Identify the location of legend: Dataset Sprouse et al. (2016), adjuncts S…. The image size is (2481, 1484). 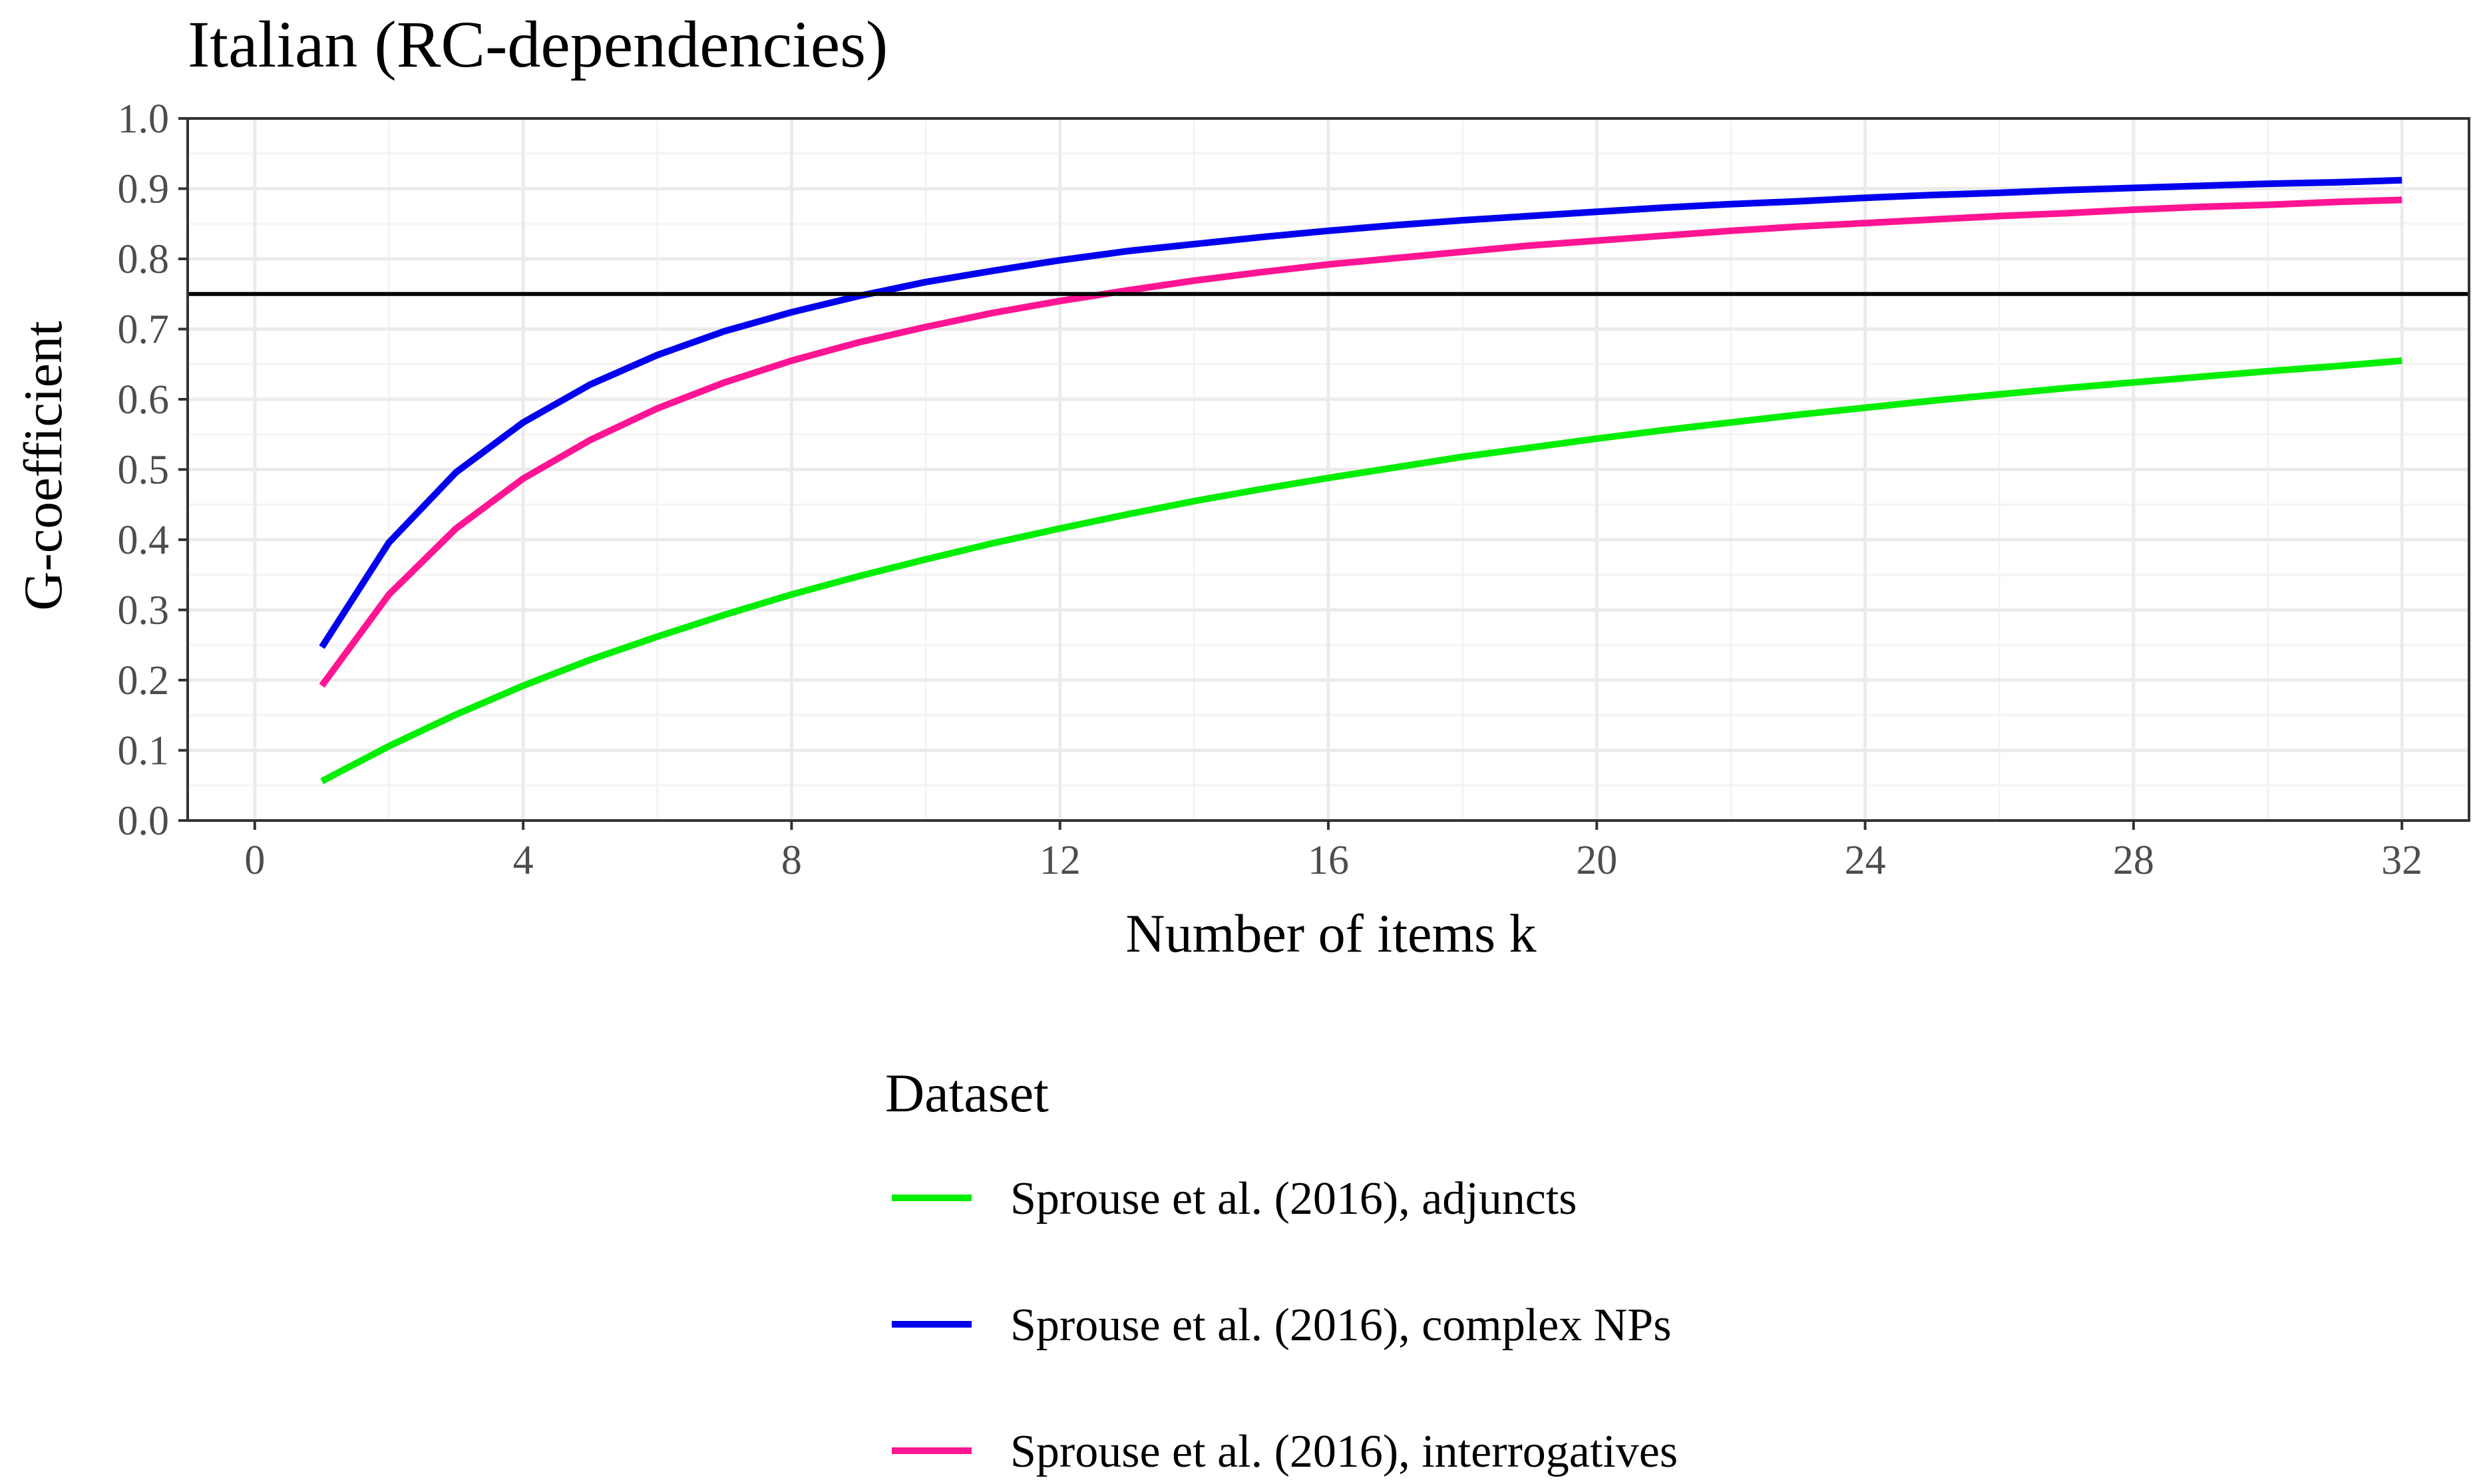
(1281, 1270).